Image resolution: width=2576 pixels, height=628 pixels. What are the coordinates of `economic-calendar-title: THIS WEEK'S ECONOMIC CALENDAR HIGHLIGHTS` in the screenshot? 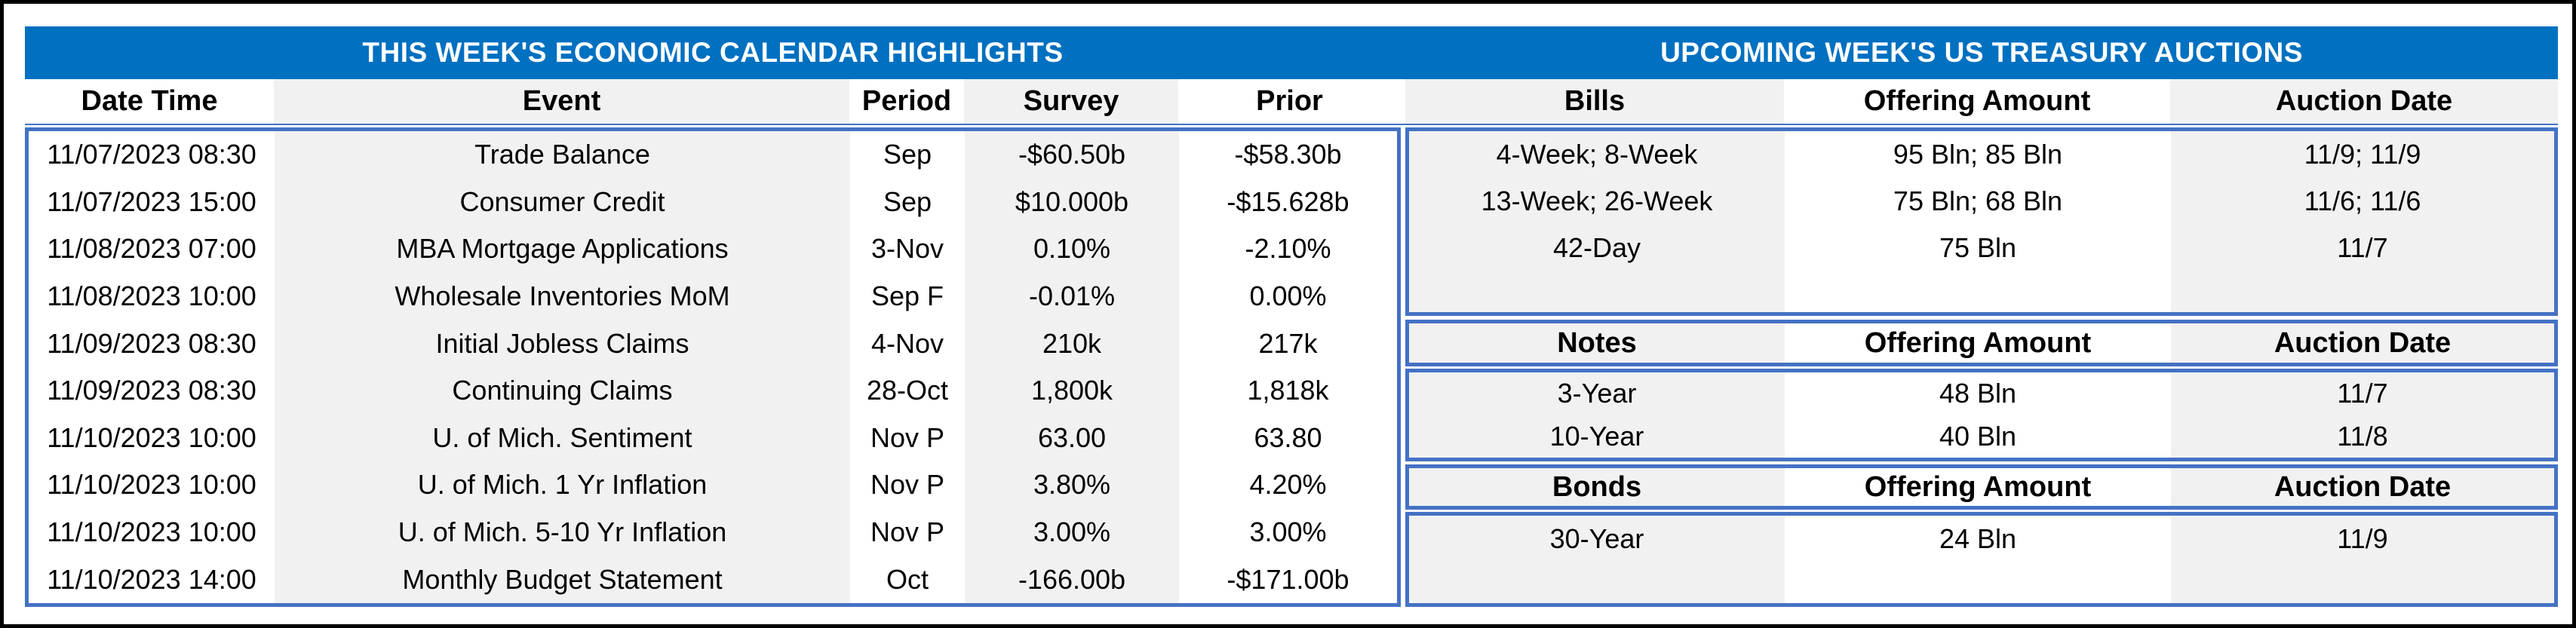 It's located at (713, 52).